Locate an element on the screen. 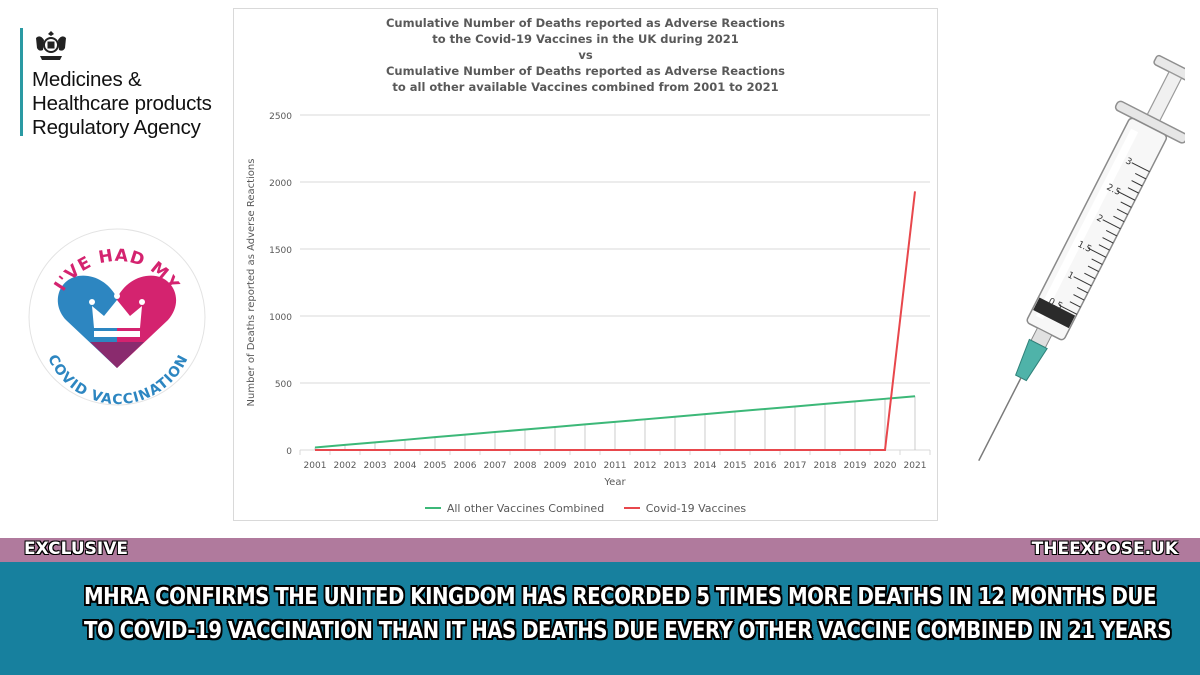 Image resolution: width=1200 pixels, height=675 pixels. x-tick-label: 2005 is located at coordinates (435, 466).